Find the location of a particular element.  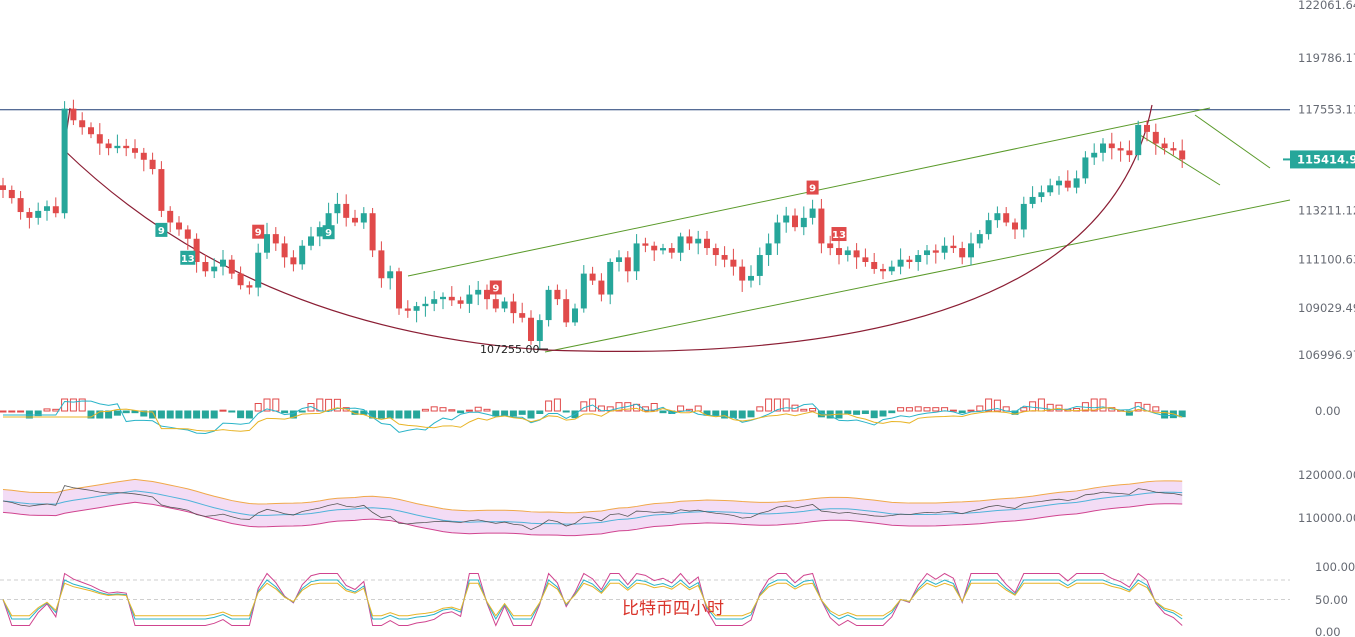

td-sequential-marker is located at coordinates (839, 234).